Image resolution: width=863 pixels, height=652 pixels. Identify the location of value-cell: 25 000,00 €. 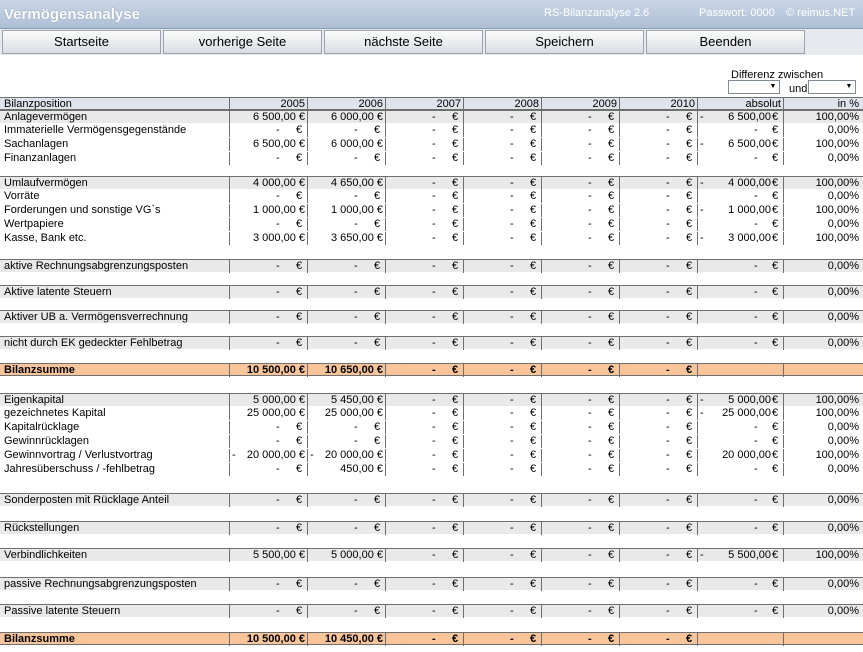
(268, 413).